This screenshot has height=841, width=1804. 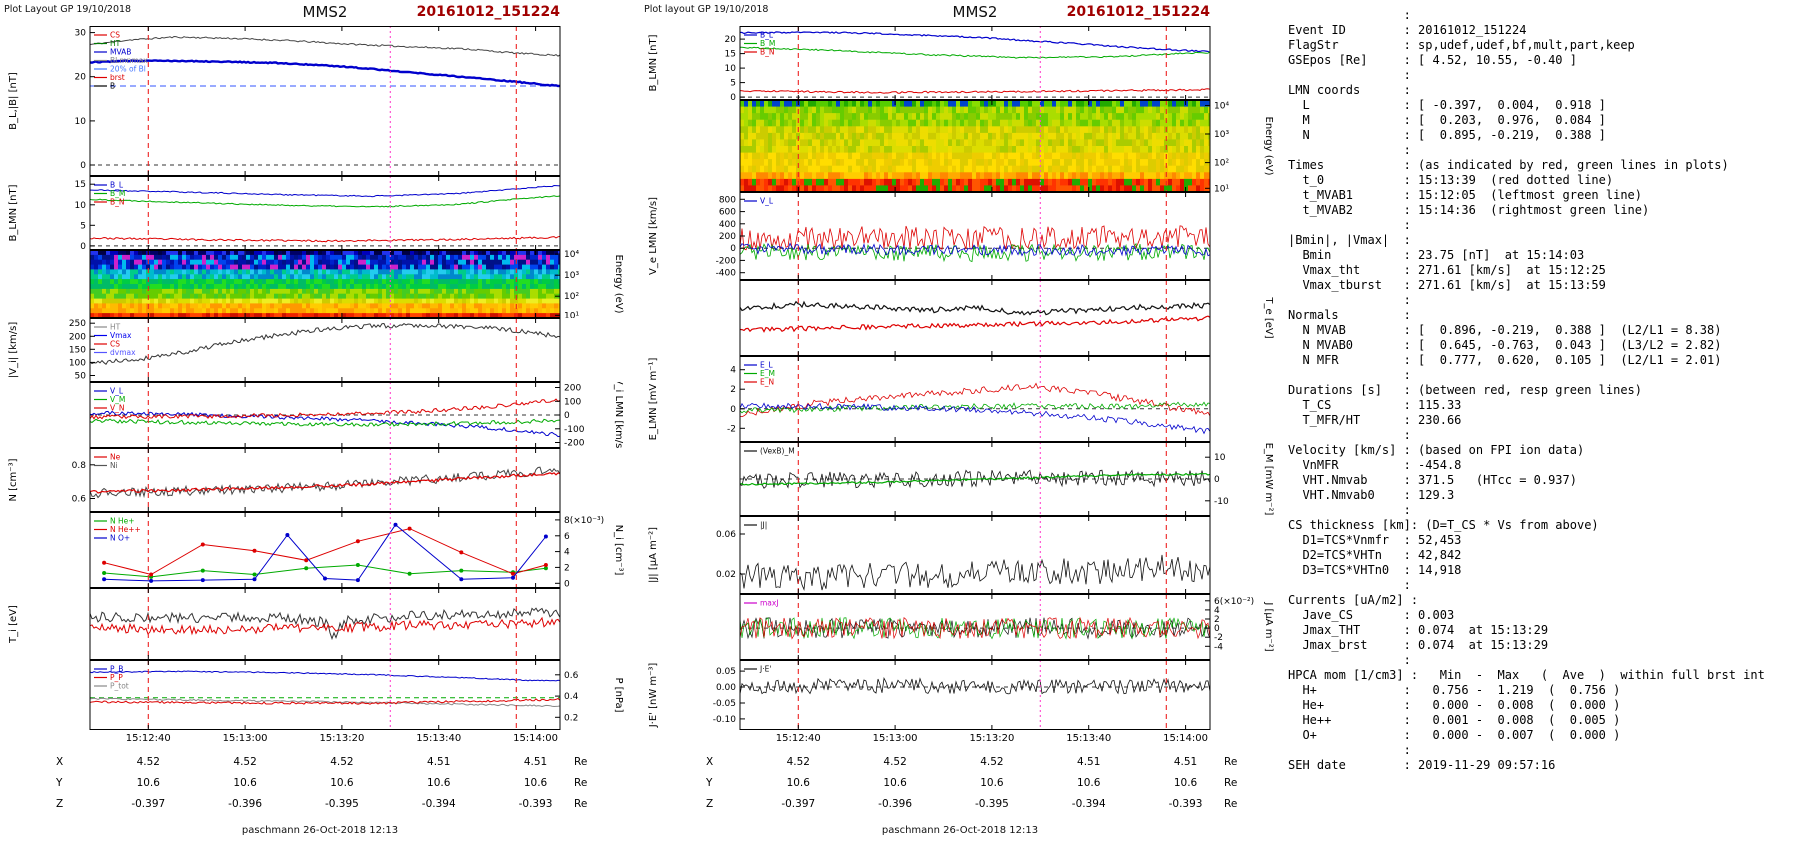 What do you see at coordinates (618, 550) in the screenshot?
I see `y-axis-label-right: N_i [cm⁻³]` at bounding box center [618, 550].